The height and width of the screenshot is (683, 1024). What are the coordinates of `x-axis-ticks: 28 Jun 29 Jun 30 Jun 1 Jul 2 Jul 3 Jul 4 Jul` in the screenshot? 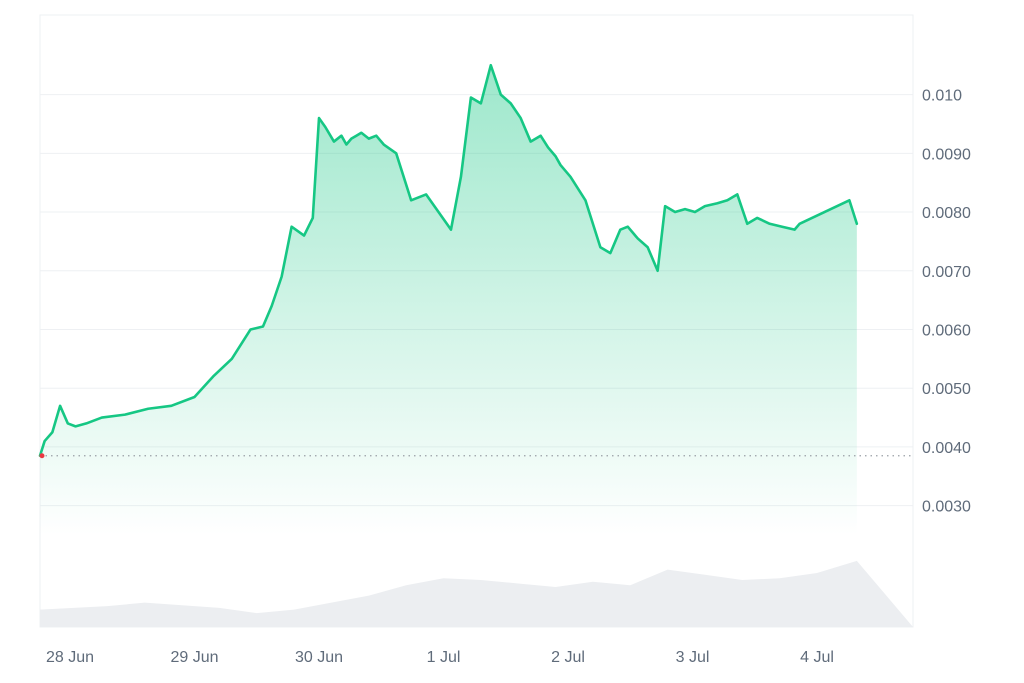 It's located at (440, 657).